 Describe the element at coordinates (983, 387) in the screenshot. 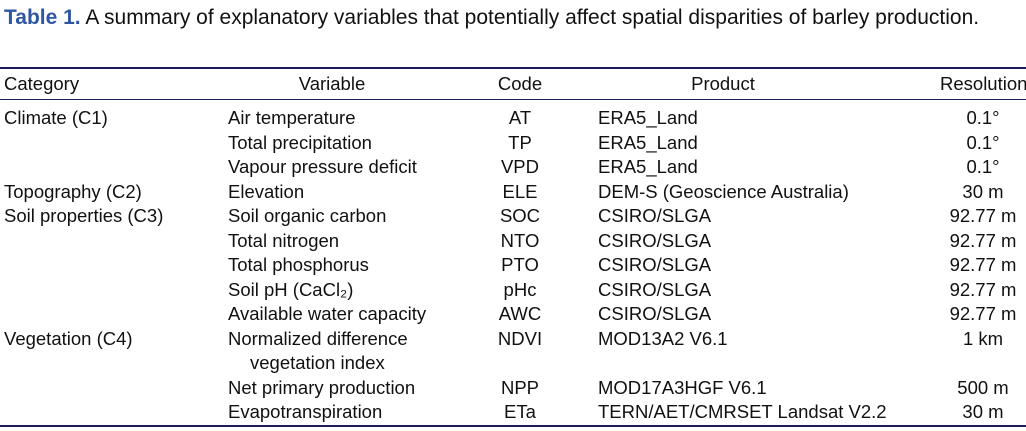

I see `table-cell: 500 m` at that location.